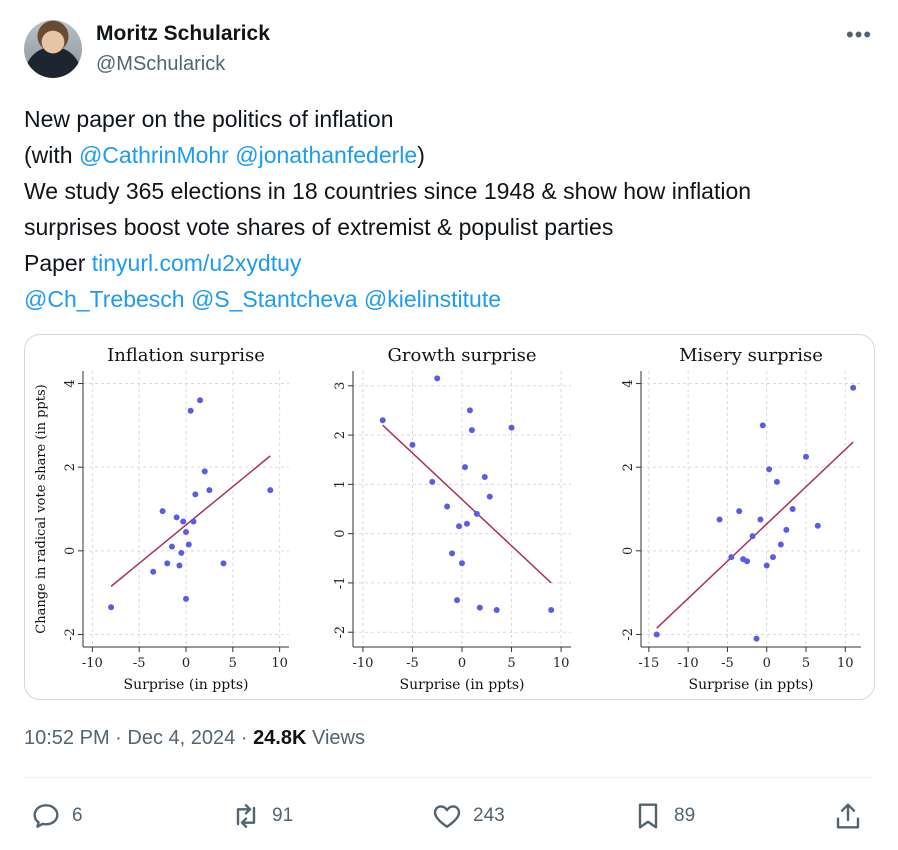  I want to click on y-tick-label: 1, so click(340, 484).